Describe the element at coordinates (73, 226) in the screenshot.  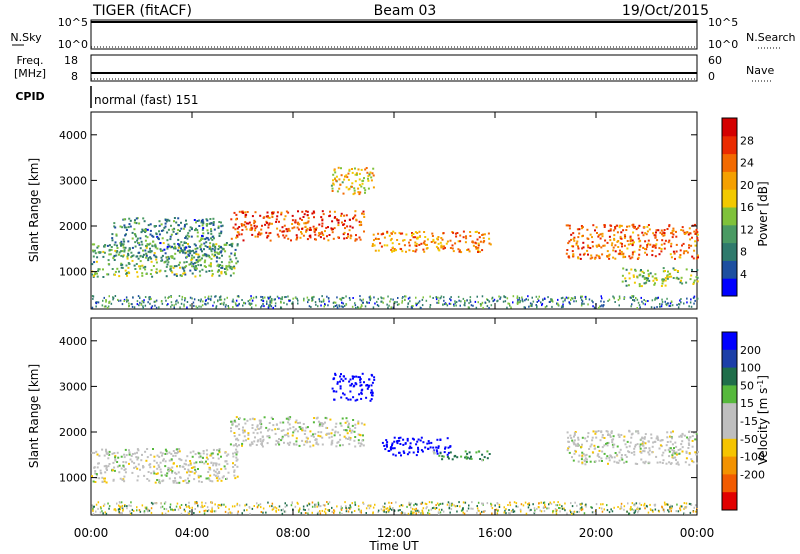
I see `y-tick-label: 2000` at that location.